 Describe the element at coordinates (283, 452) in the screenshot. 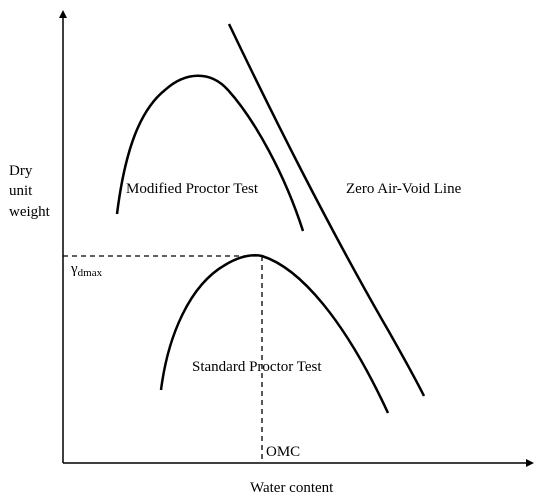

I see `omc-label: OMC` at that location.